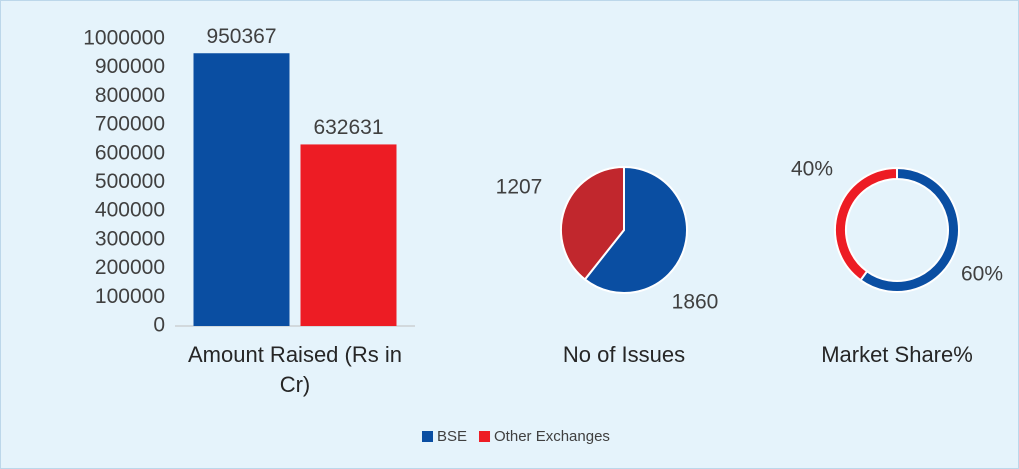 The width and height of the screenshot is (1019, 469). What do you see at coordinates (812, 169) in the screenshot?
I see `data-label: 40%` at bounding box center [812, 169].